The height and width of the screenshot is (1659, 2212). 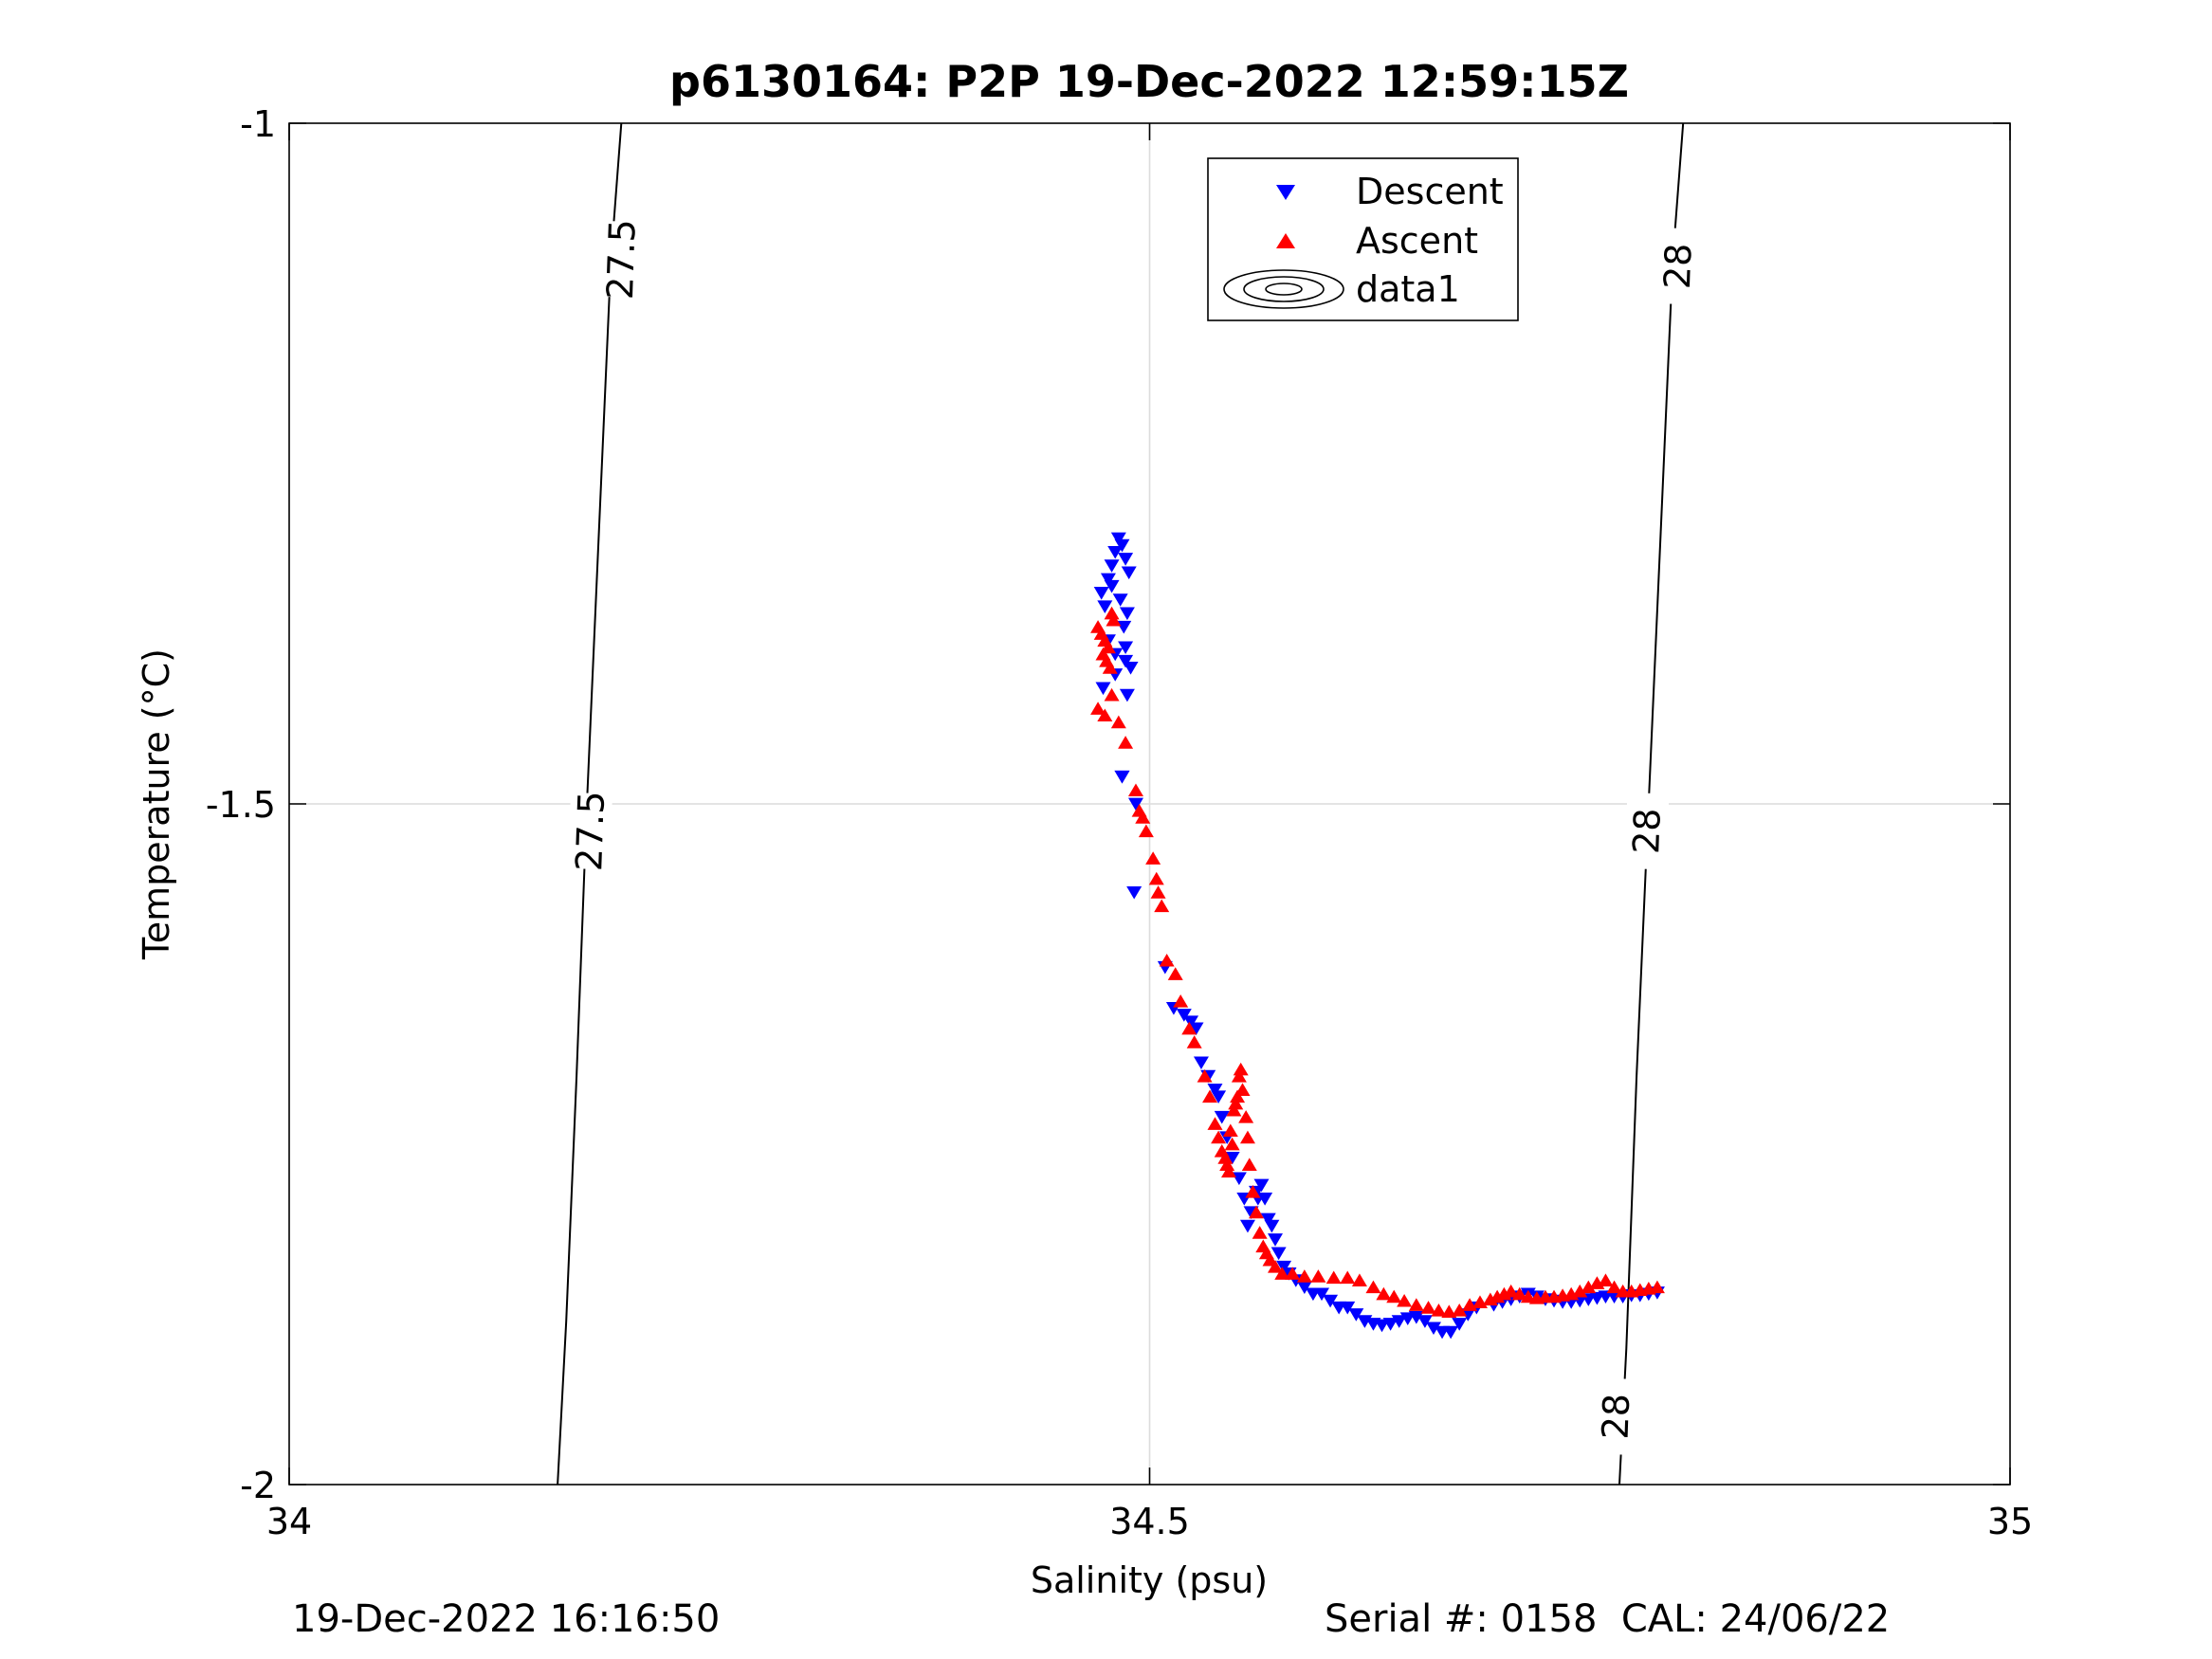 I want to click on x-axis-label: Salinity (psu), so click(x=1149, y=1580).